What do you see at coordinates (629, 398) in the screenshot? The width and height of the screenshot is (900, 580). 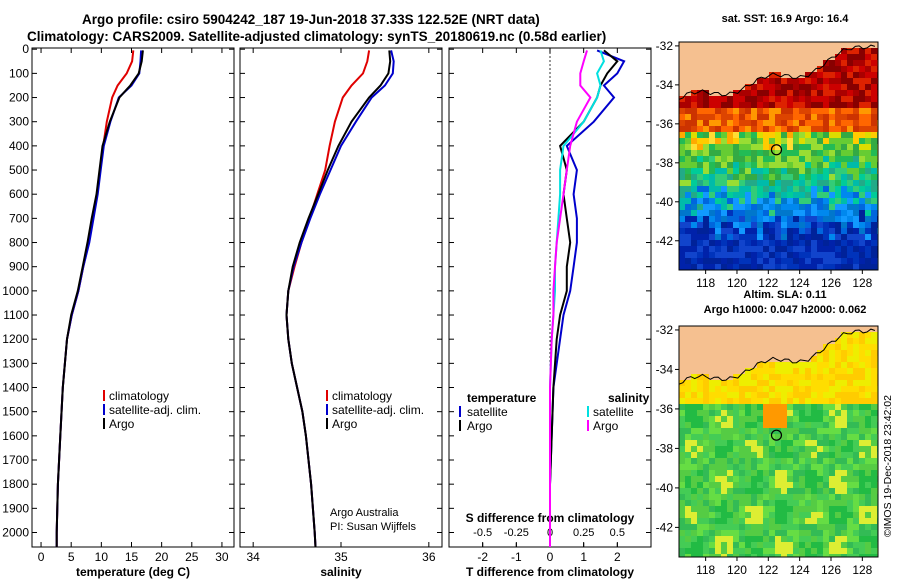 I see `legend-title: salinity` at bounding box center [629, 398].